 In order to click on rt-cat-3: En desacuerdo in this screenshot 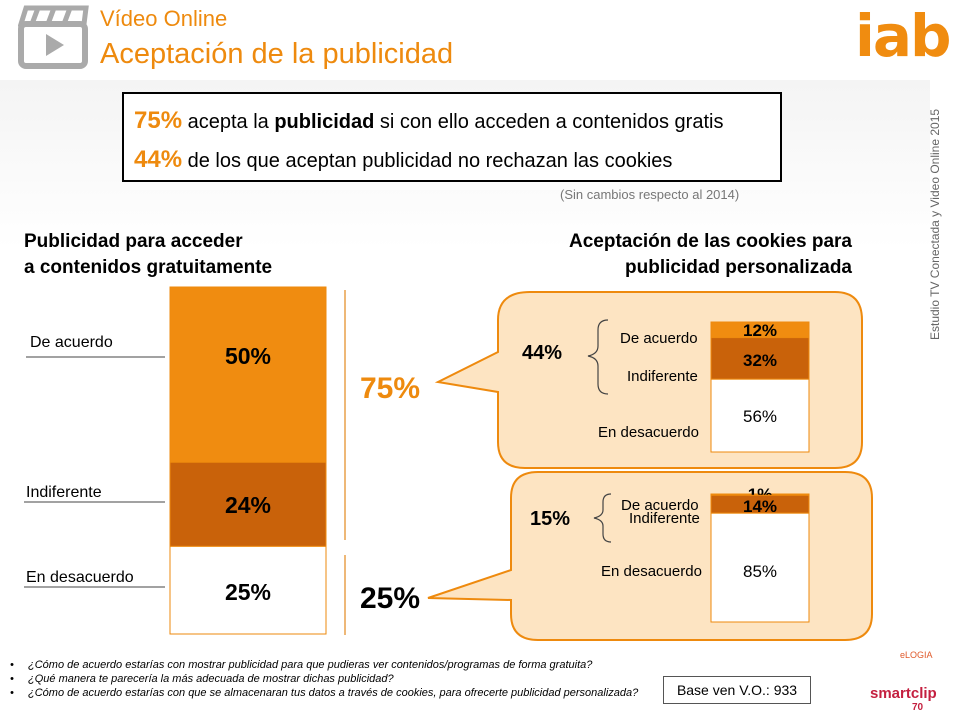, I will do `click(648, 432)`.